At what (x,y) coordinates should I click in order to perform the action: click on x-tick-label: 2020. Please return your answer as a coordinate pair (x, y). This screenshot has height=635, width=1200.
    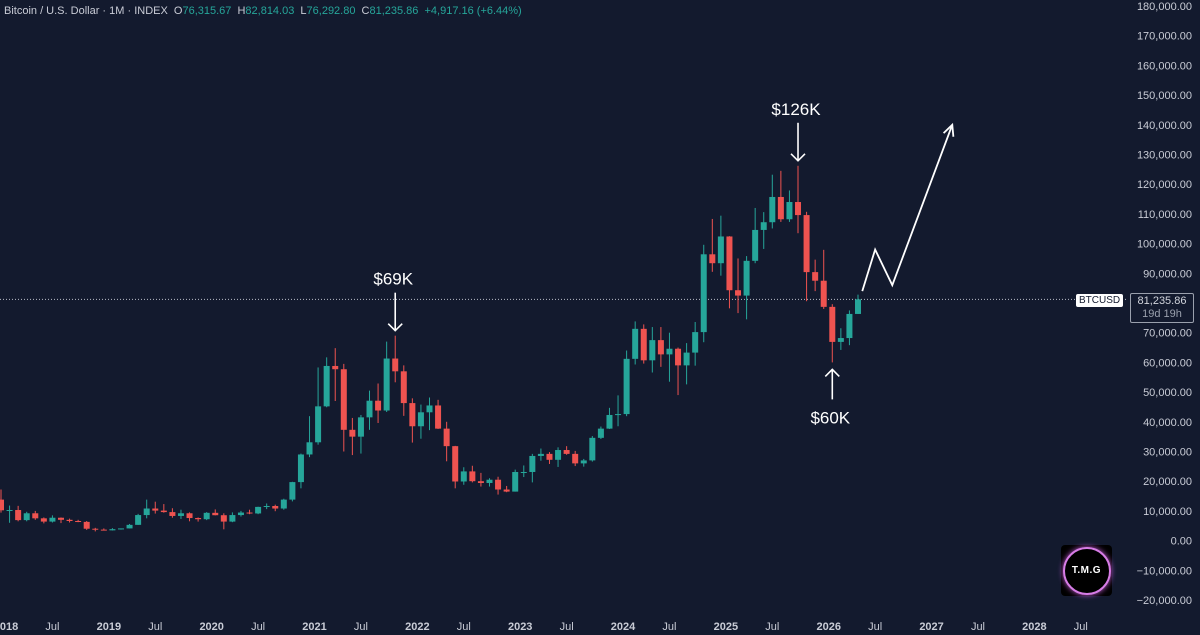
    Looking at the image, I should click on (211, 627).